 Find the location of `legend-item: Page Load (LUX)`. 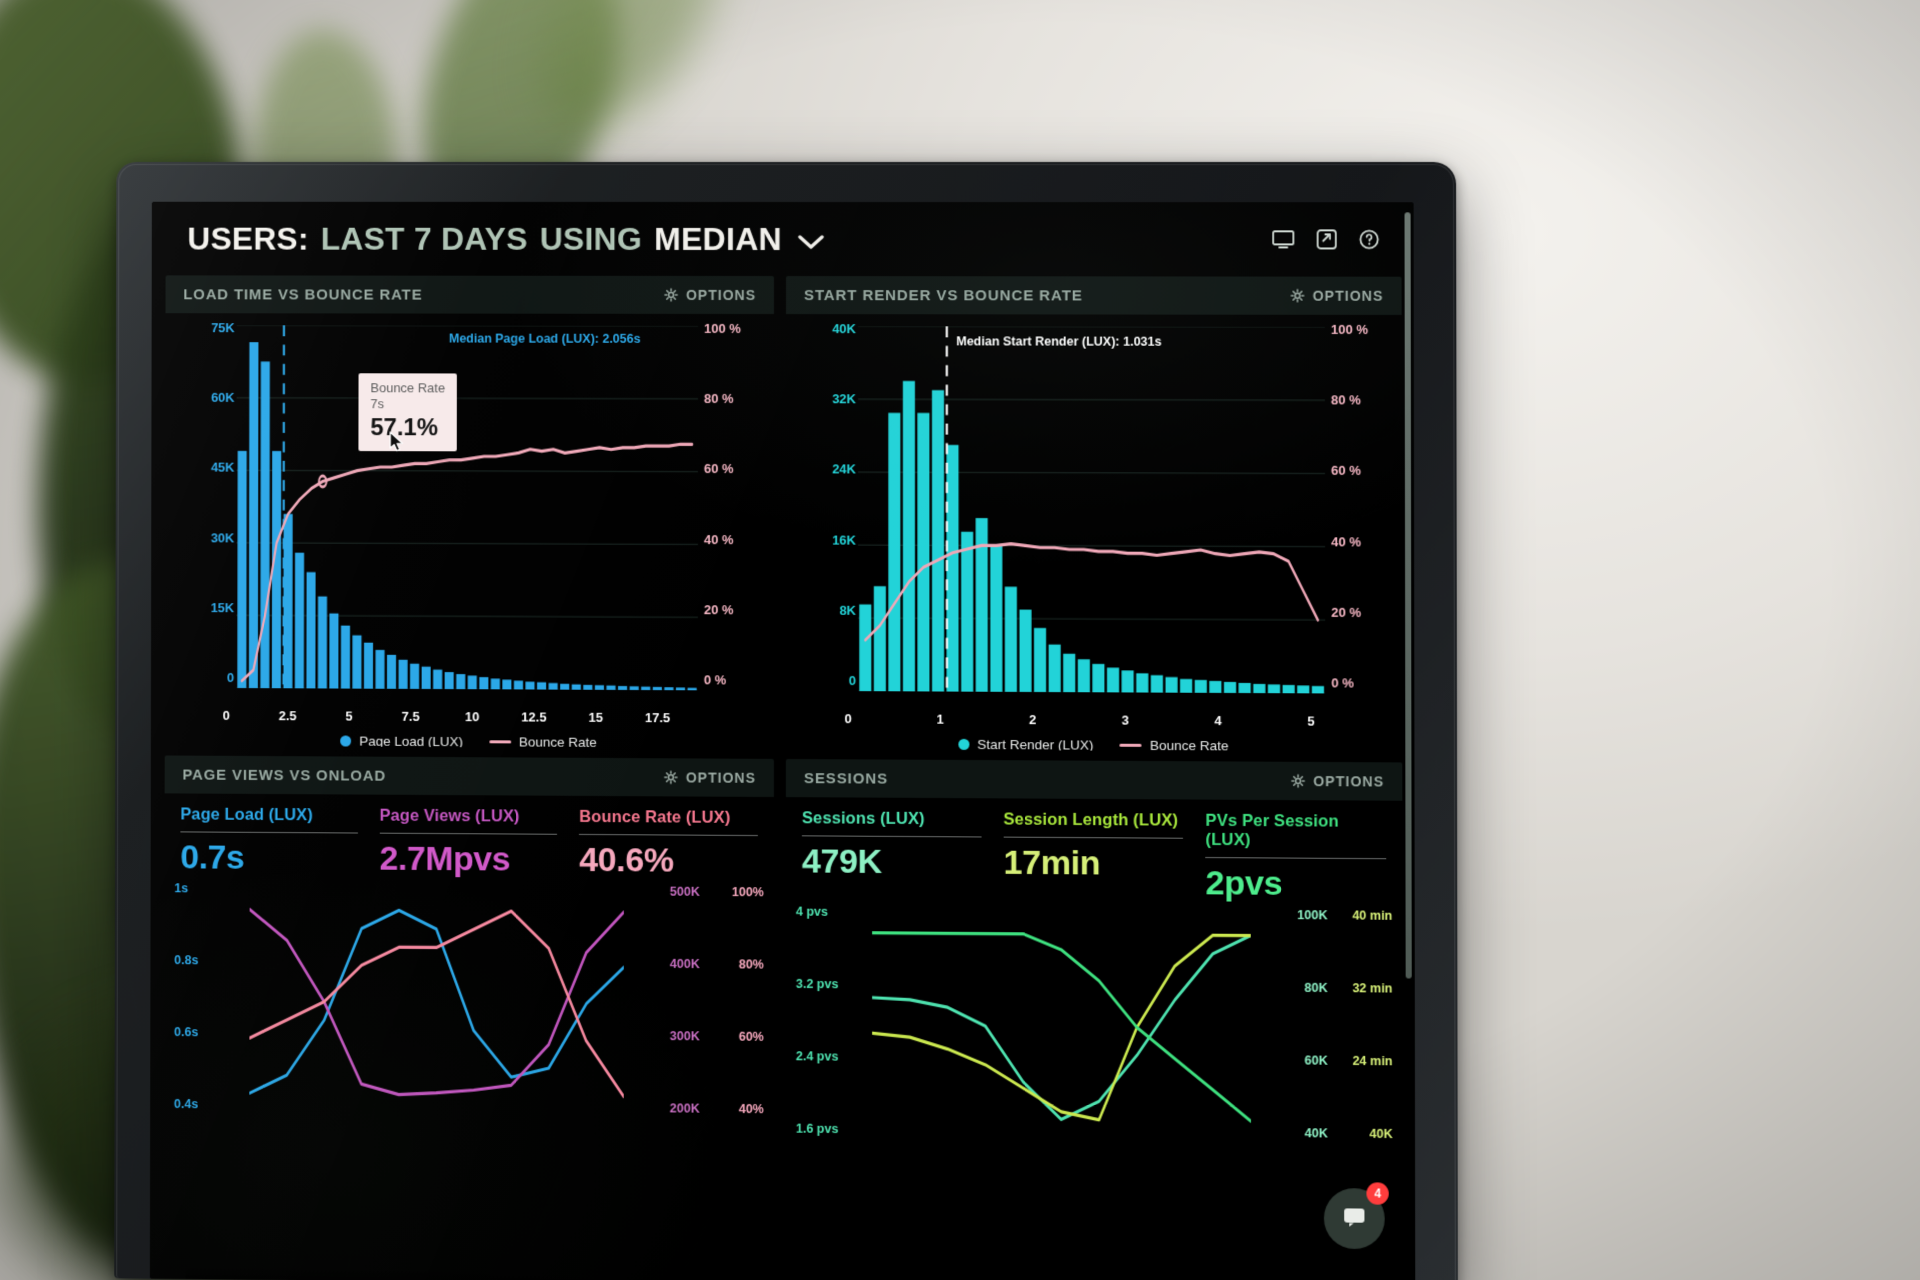

legend-item: Page Load (LUX) is located at coordinates (401, 741).